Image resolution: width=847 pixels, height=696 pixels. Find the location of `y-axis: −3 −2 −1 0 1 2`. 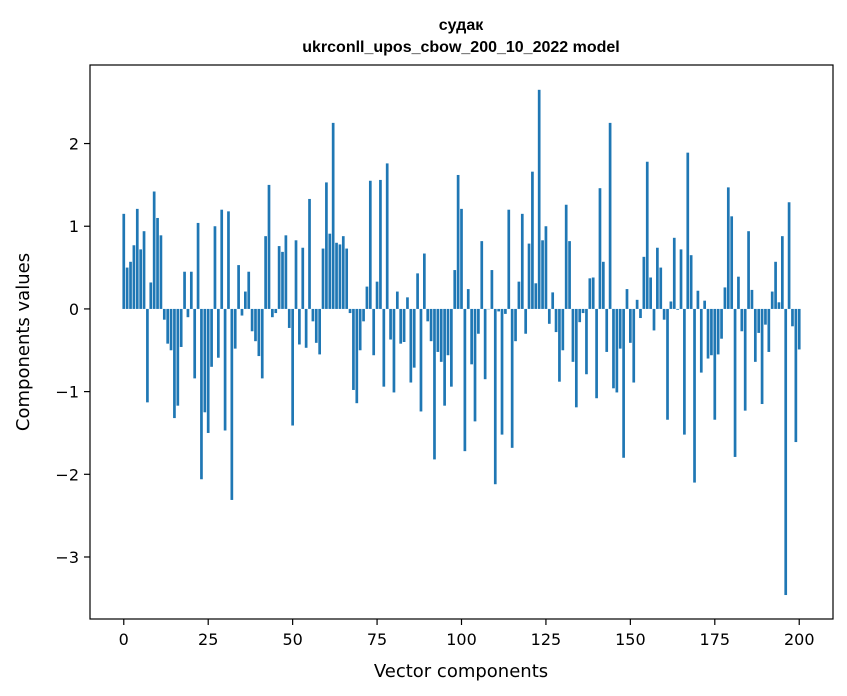

y-axis: −3 −2 −1 0 1 2 is located at coordinates (72, 351).